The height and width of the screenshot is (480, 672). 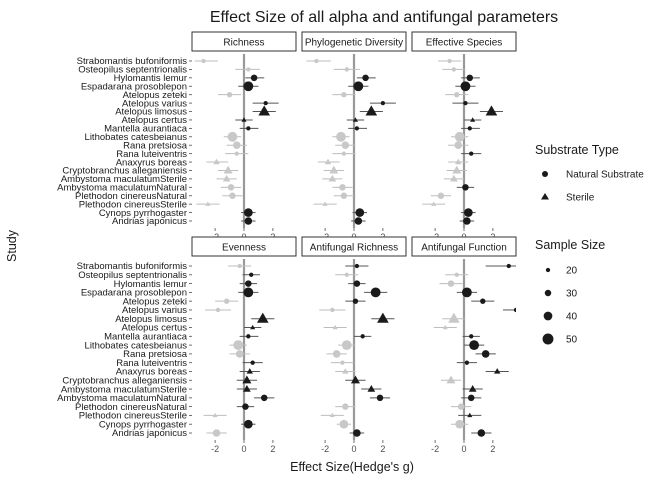 What do you see at coordinates (122, 398) in the screenshot?
I see `study-label: Ambystoma maculatumNatural` at bounding box center [122, 398].